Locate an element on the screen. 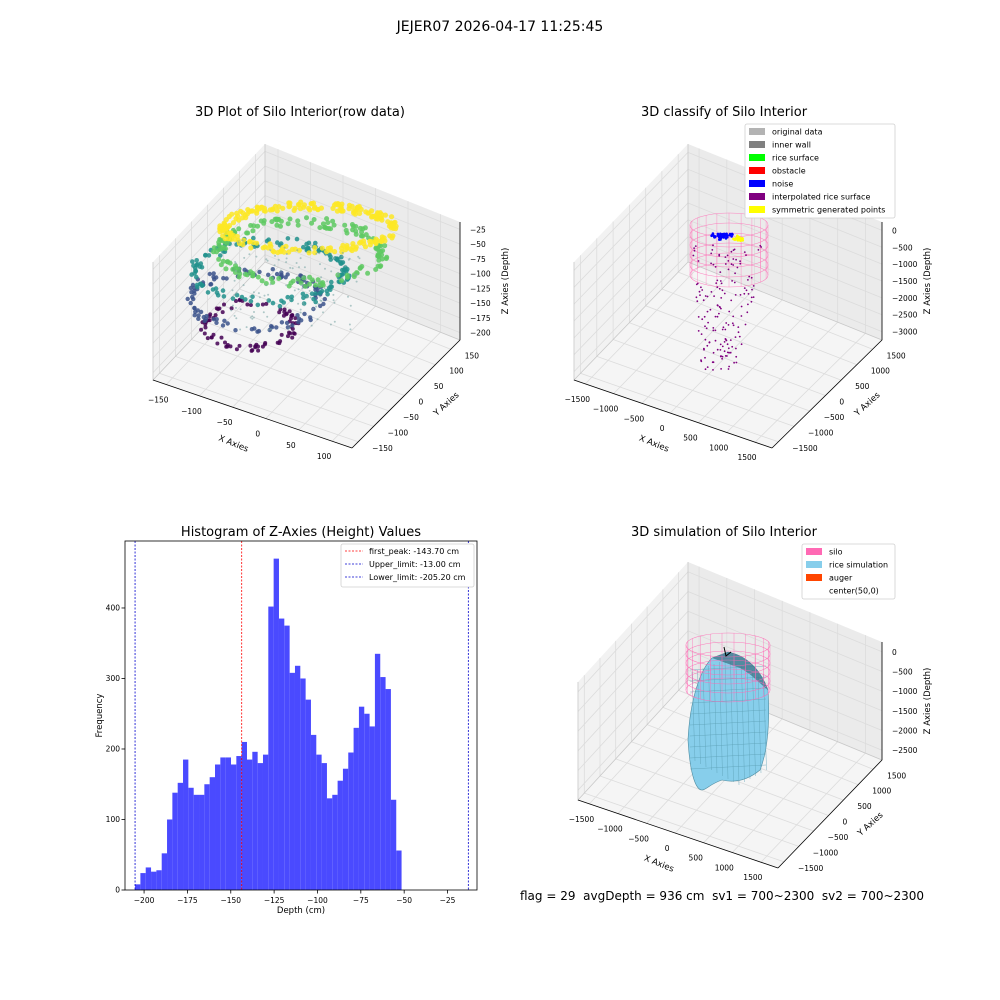 This screenshot has height=1000, width=1000. sim-x-tick-label: −1500 is located at coordinates (582, 819).